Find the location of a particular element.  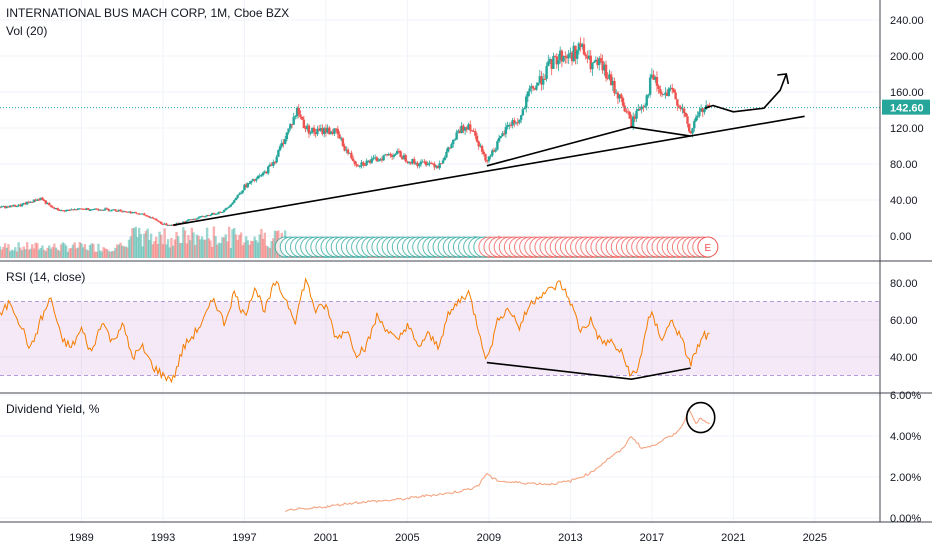

dividend-yield-line is located at coordinates (497, 461).